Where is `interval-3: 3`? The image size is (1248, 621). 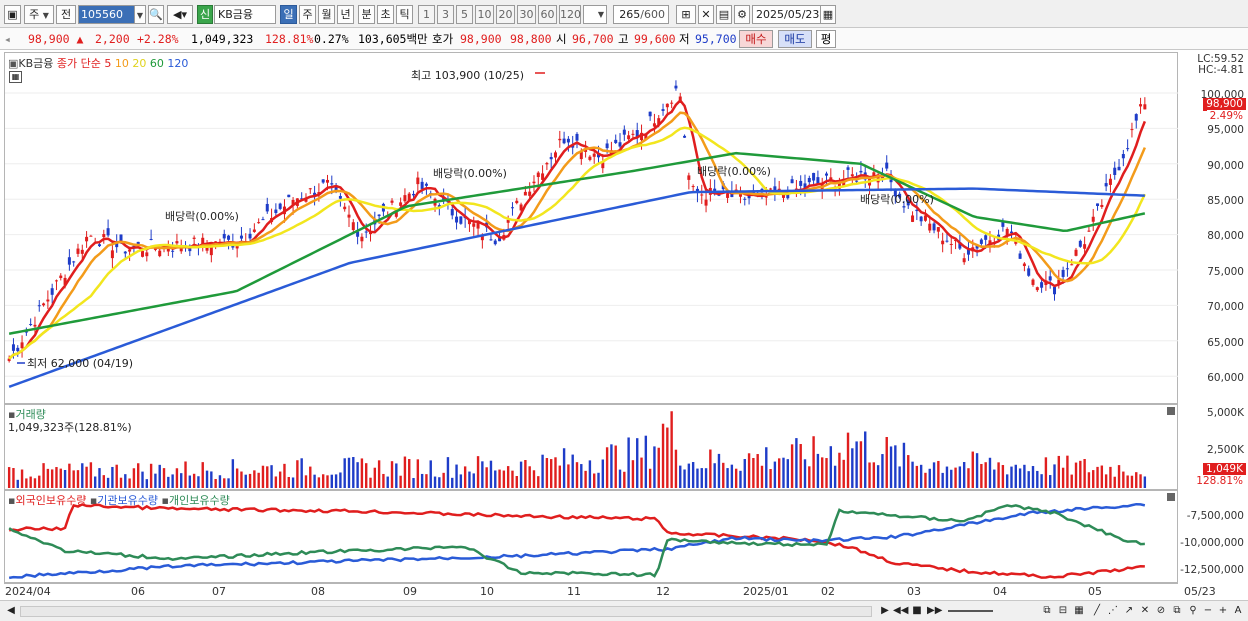
interval-3: 3 is located at coordinates (445, 14).